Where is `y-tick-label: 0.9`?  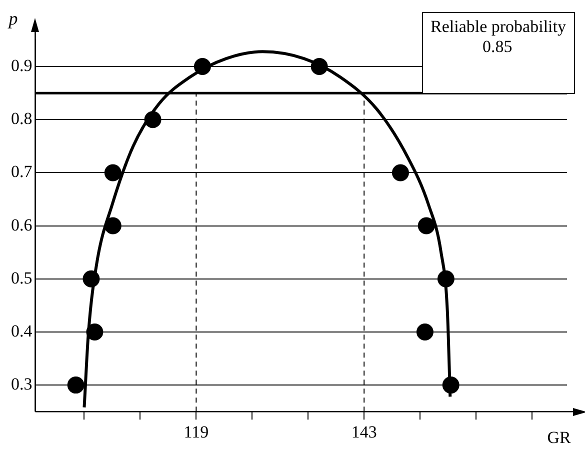
y-tick-label: 0.9 is located at coordinates (21, 66).